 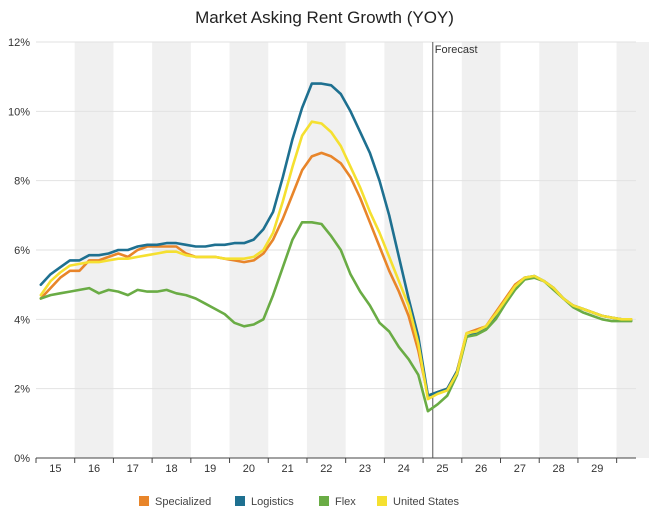 What do you see at coordinates (597, 469) in the screenshot?
I see `x-tick-label: 29` at bounding box center [597, 469].